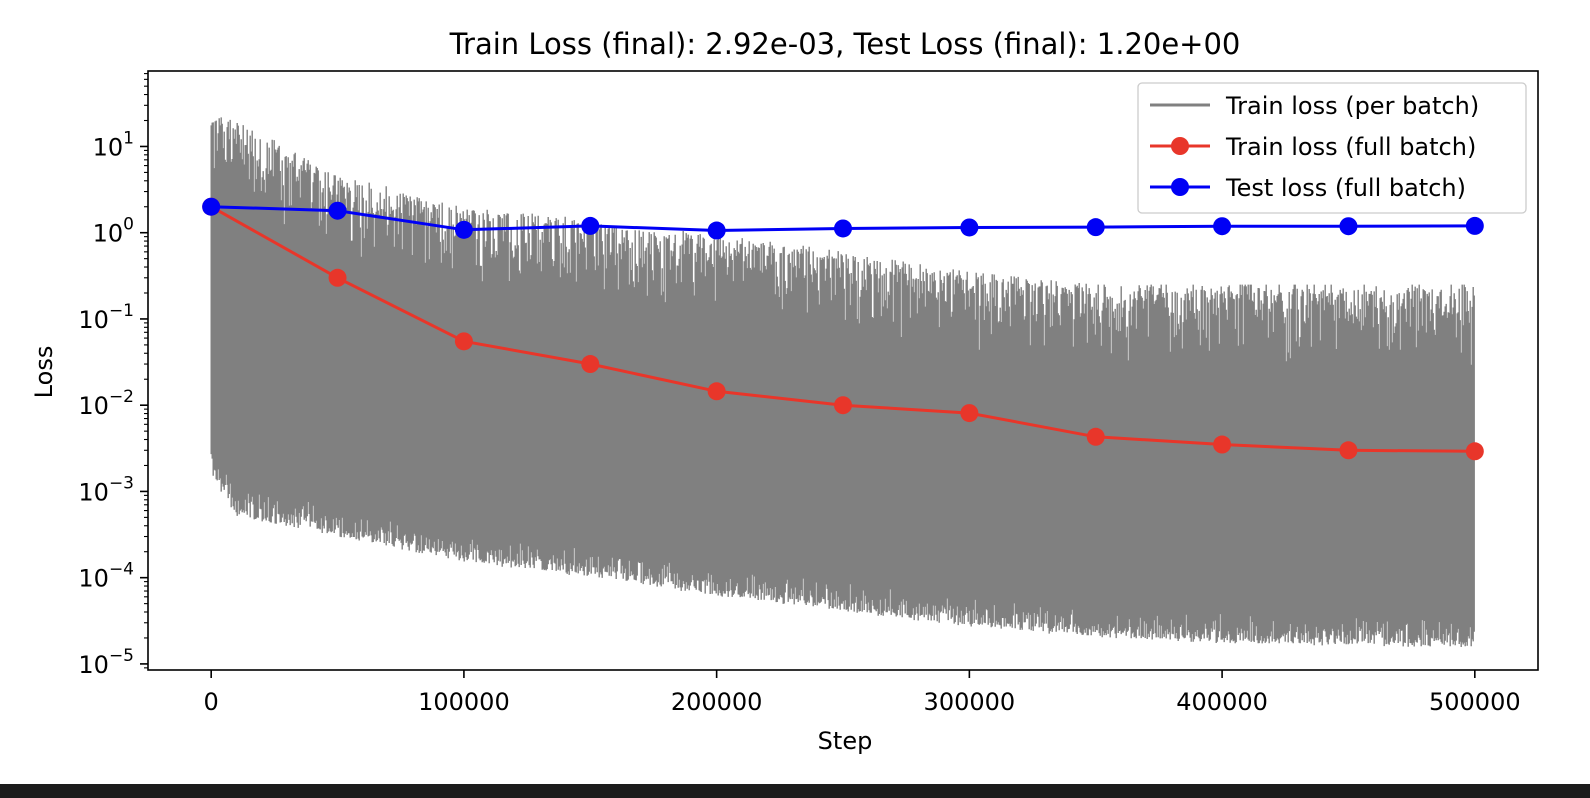 The image size is (1590, 798). What do you see at coordinates (1222, 702) in the screenshot?
I see `x-tick-label: 400000` at bounding box center [1222, 702].